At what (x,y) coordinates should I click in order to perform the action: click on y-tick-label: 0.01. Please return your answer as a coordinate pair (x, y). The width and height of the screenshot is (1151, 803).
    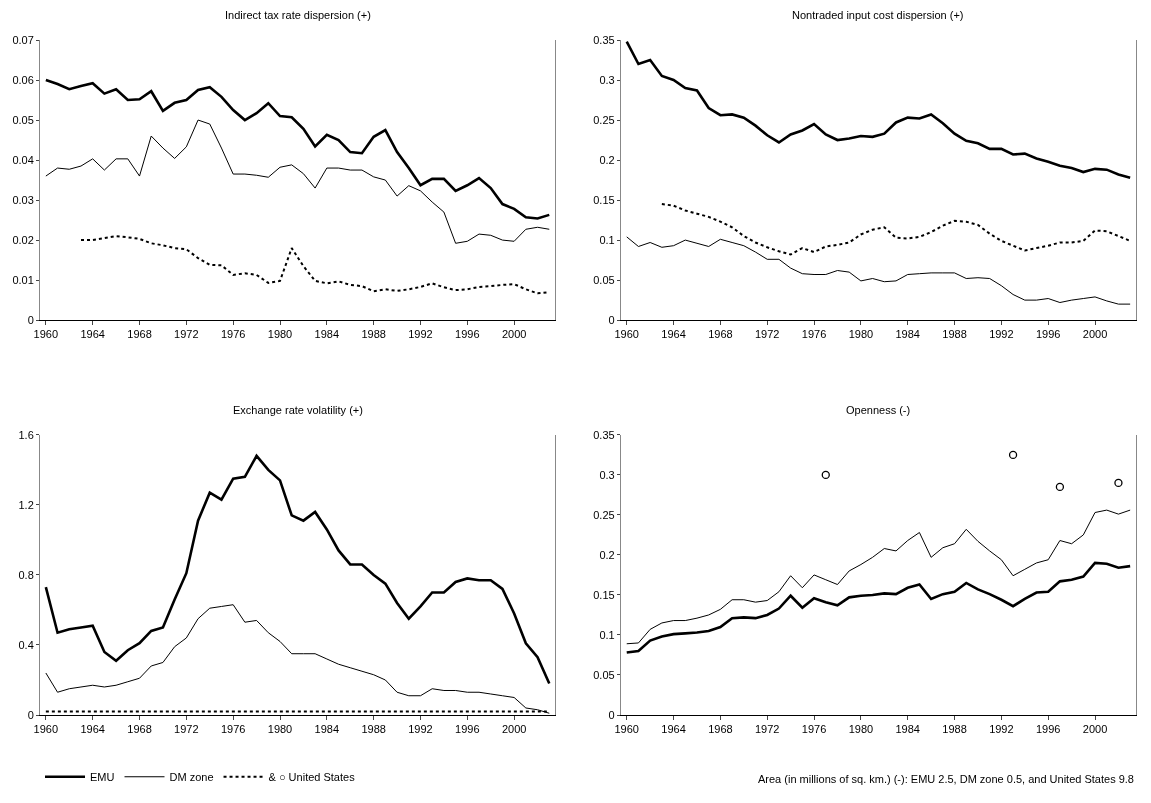
    Looking at the image, I should click on (23, 279).